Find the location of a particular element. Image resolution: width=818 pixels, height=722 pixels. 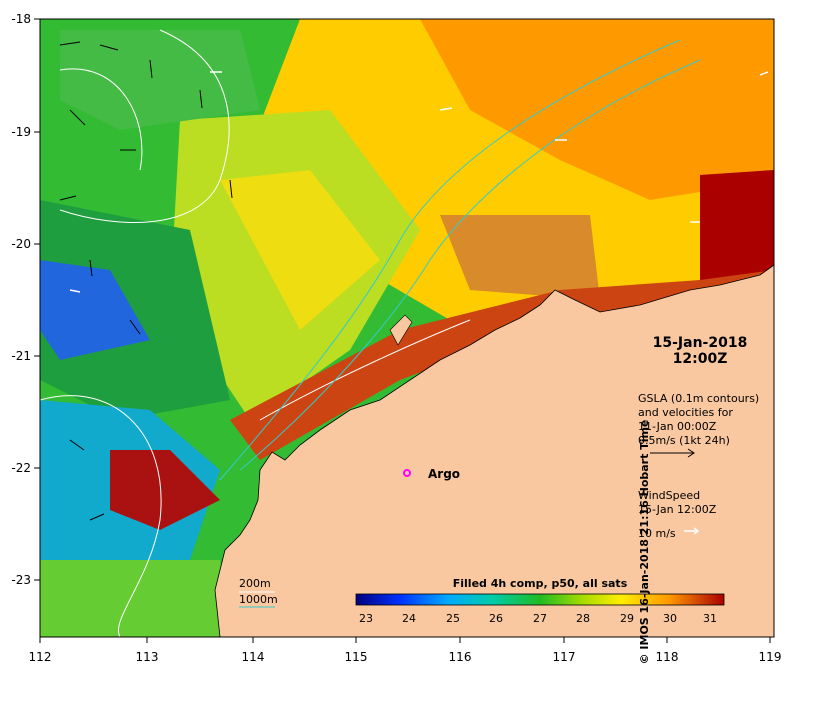

colorbar-tick: 26 is located at coordinates (496, 618).